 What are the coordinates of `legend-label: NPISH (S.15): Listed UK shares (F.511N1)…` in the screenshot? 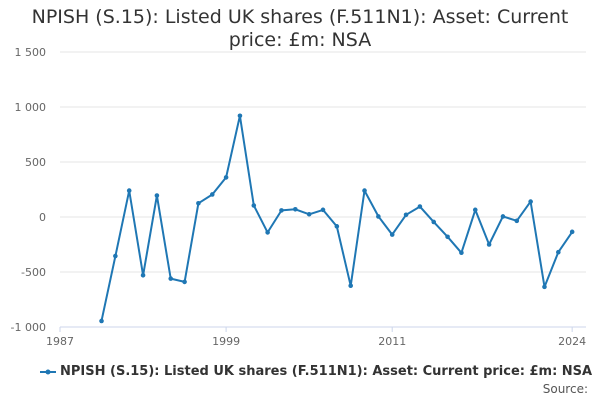 It's located at (326, 371).